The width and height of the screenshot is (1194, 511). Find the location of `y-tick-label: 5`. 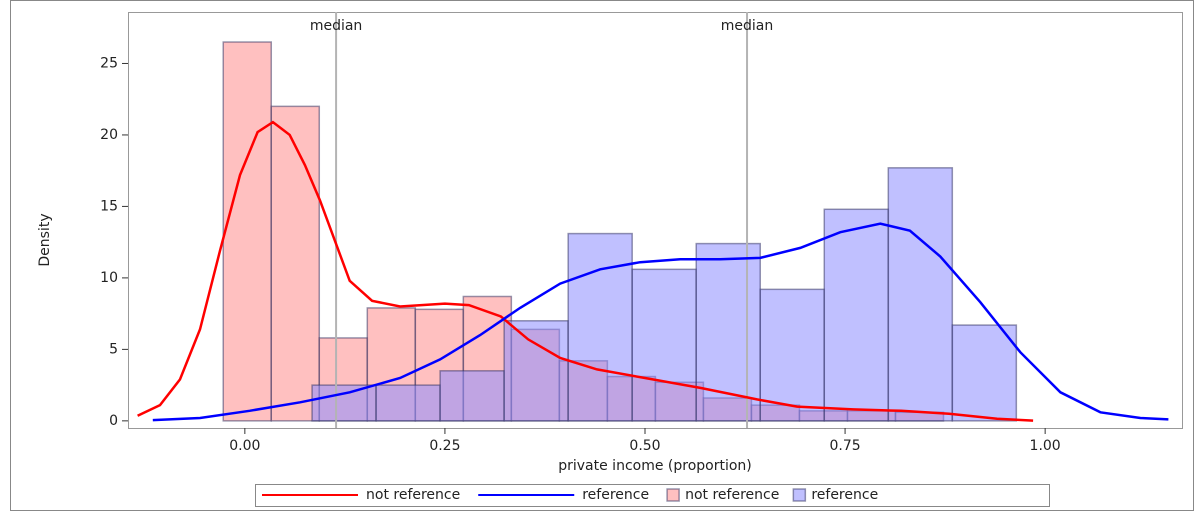

y-tick-label: 5 is located at coordinates (113, 349).